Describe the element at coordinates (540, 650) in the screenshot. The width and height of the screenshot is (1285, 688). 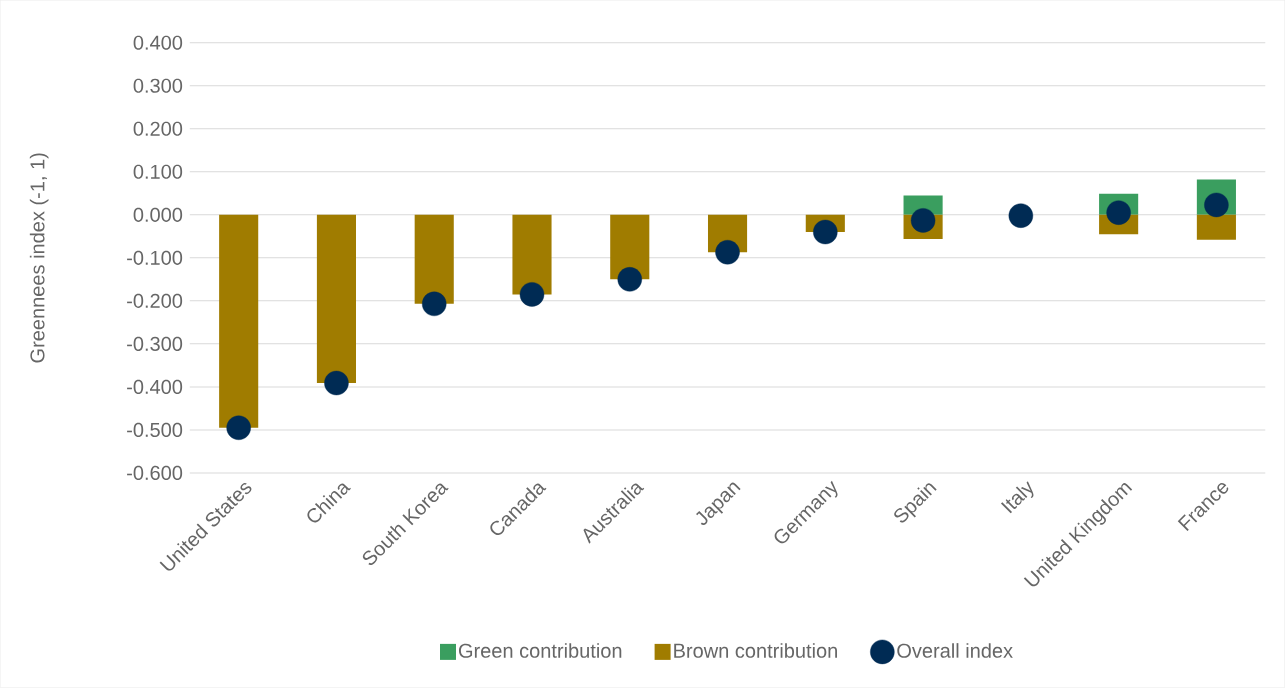
I see `legend-label: Green contribution` at that location.